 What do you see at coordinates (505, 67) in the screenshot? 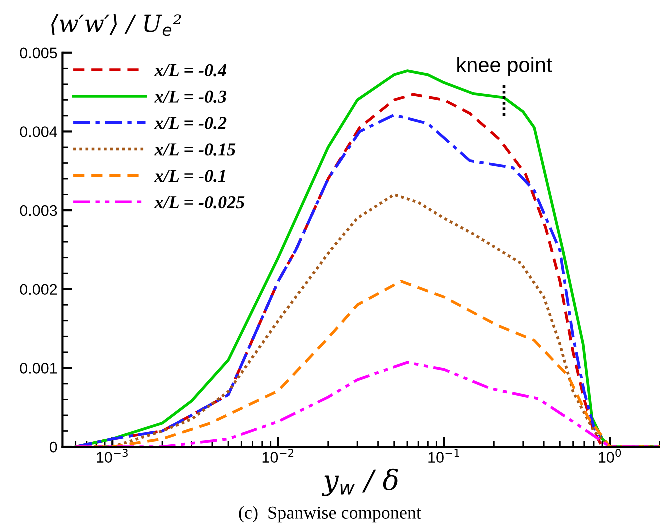
I see `annotation: knee point` at bounding box center [505, 67].